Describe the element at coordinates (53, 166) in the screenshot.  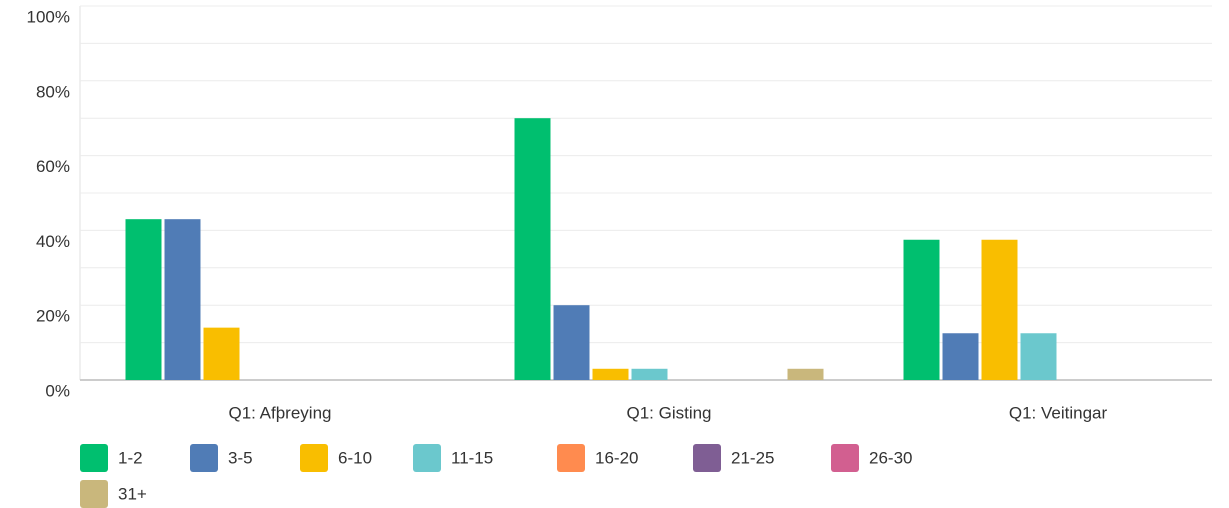
I see `y-tick-label: 60%` at that location.